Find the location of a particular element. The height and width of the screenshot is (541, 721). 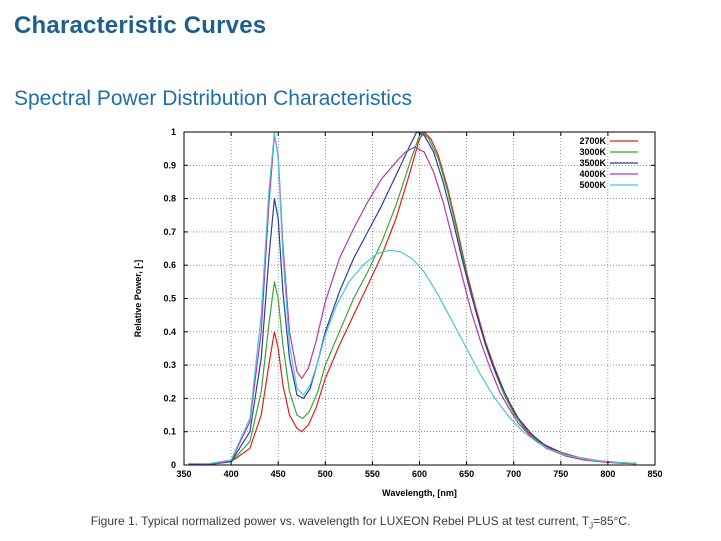

caption-suffix: =85°C. is located at coordinates (612, 521).